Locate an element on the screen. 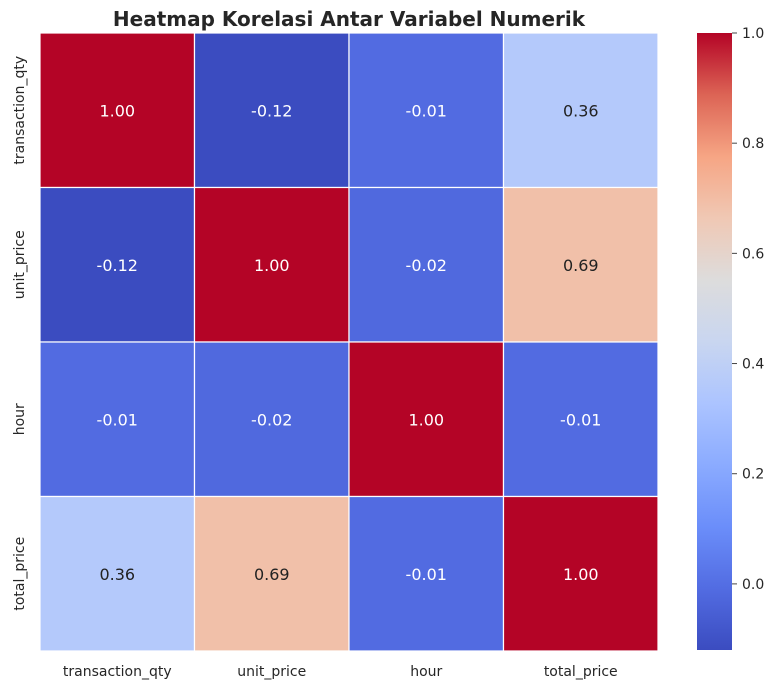 The height and width of the screenshot is (693, 776). heatmap-cell-label-r1-c2: -0.02 is located at coordinates (426, 265).